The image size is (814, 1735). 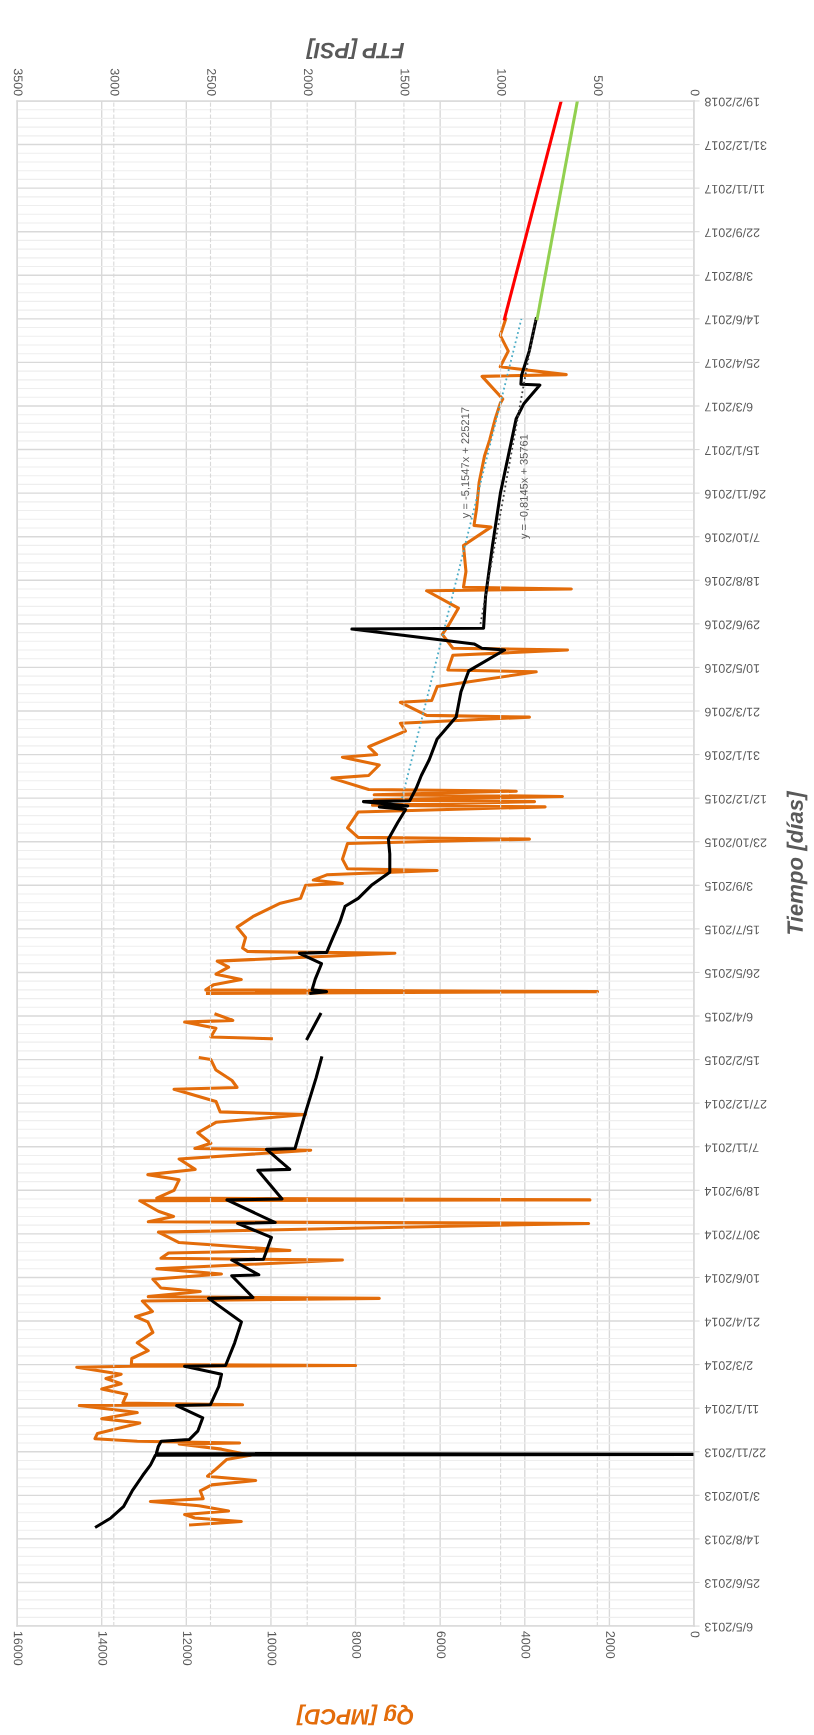 I want to click on x2-tick-label: 2500, so click(x=211, y=82).